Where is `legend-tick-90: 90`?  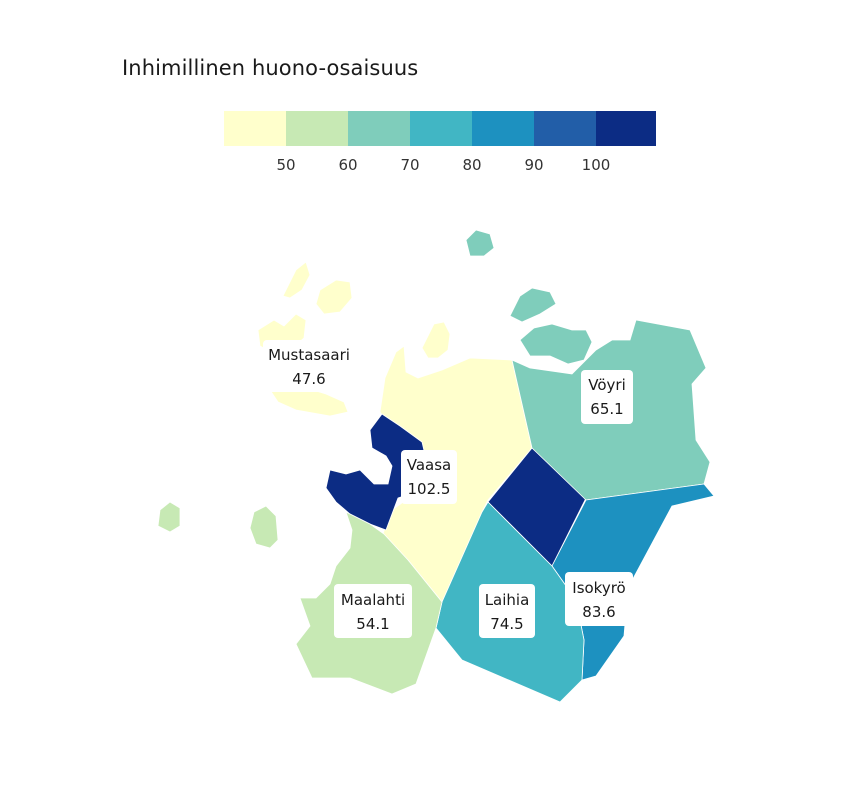
legend-tick-90: 90 is located at coordinates (533, 165).